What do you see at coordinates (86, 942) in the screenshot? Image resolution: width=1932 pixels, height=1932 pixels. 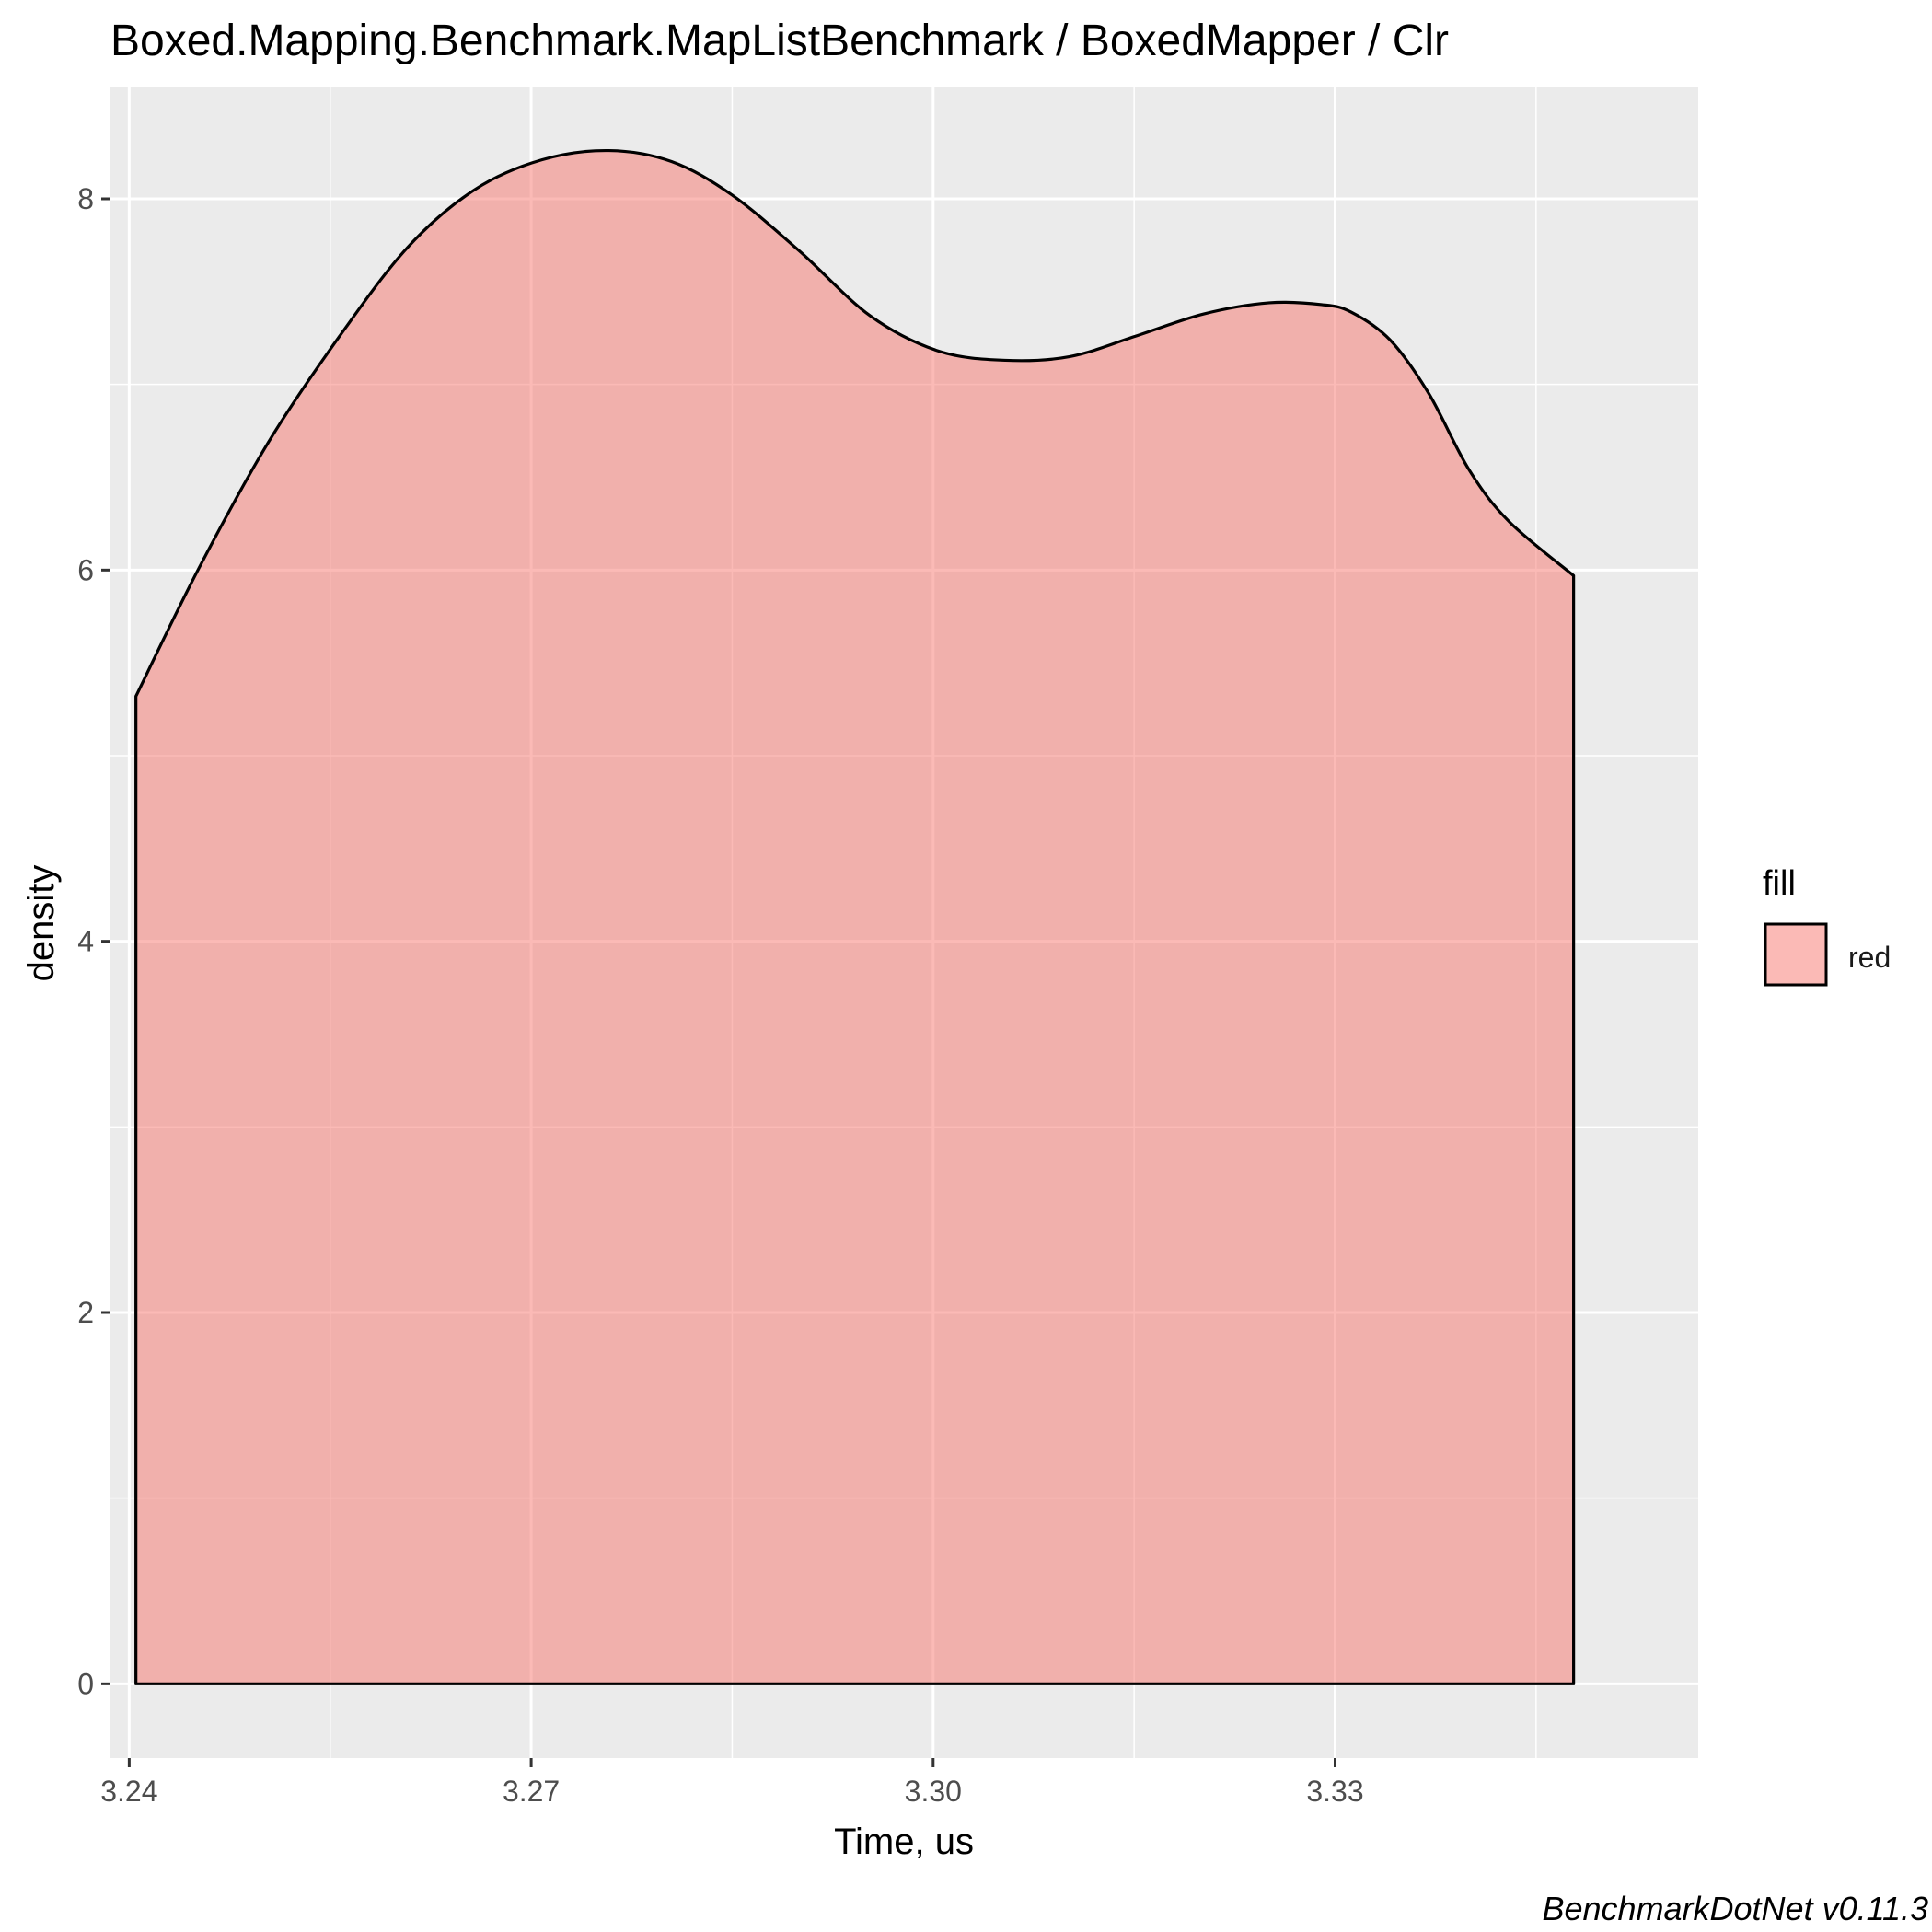 I see `y-tick-label: 4` at bounding box center [86, 942].